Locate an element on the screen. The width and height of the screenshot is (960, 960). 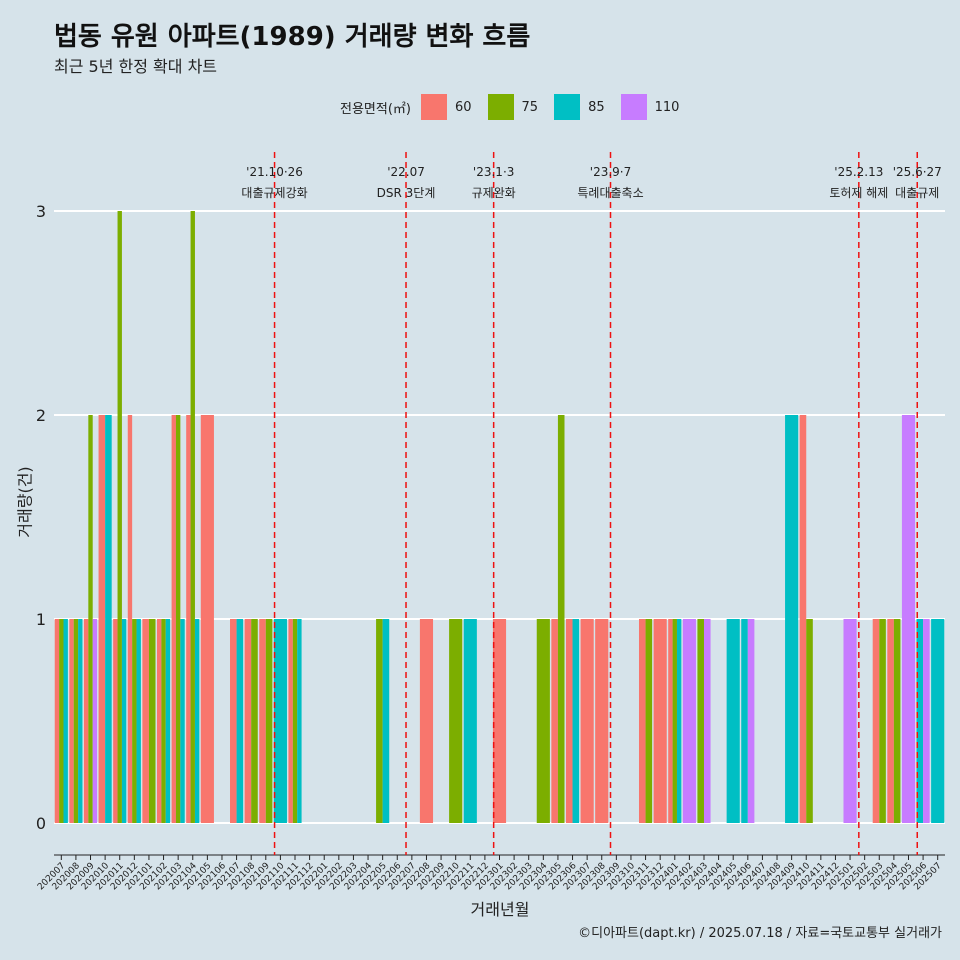
legend-item-75: 75 is located at coordinates (513, 107).